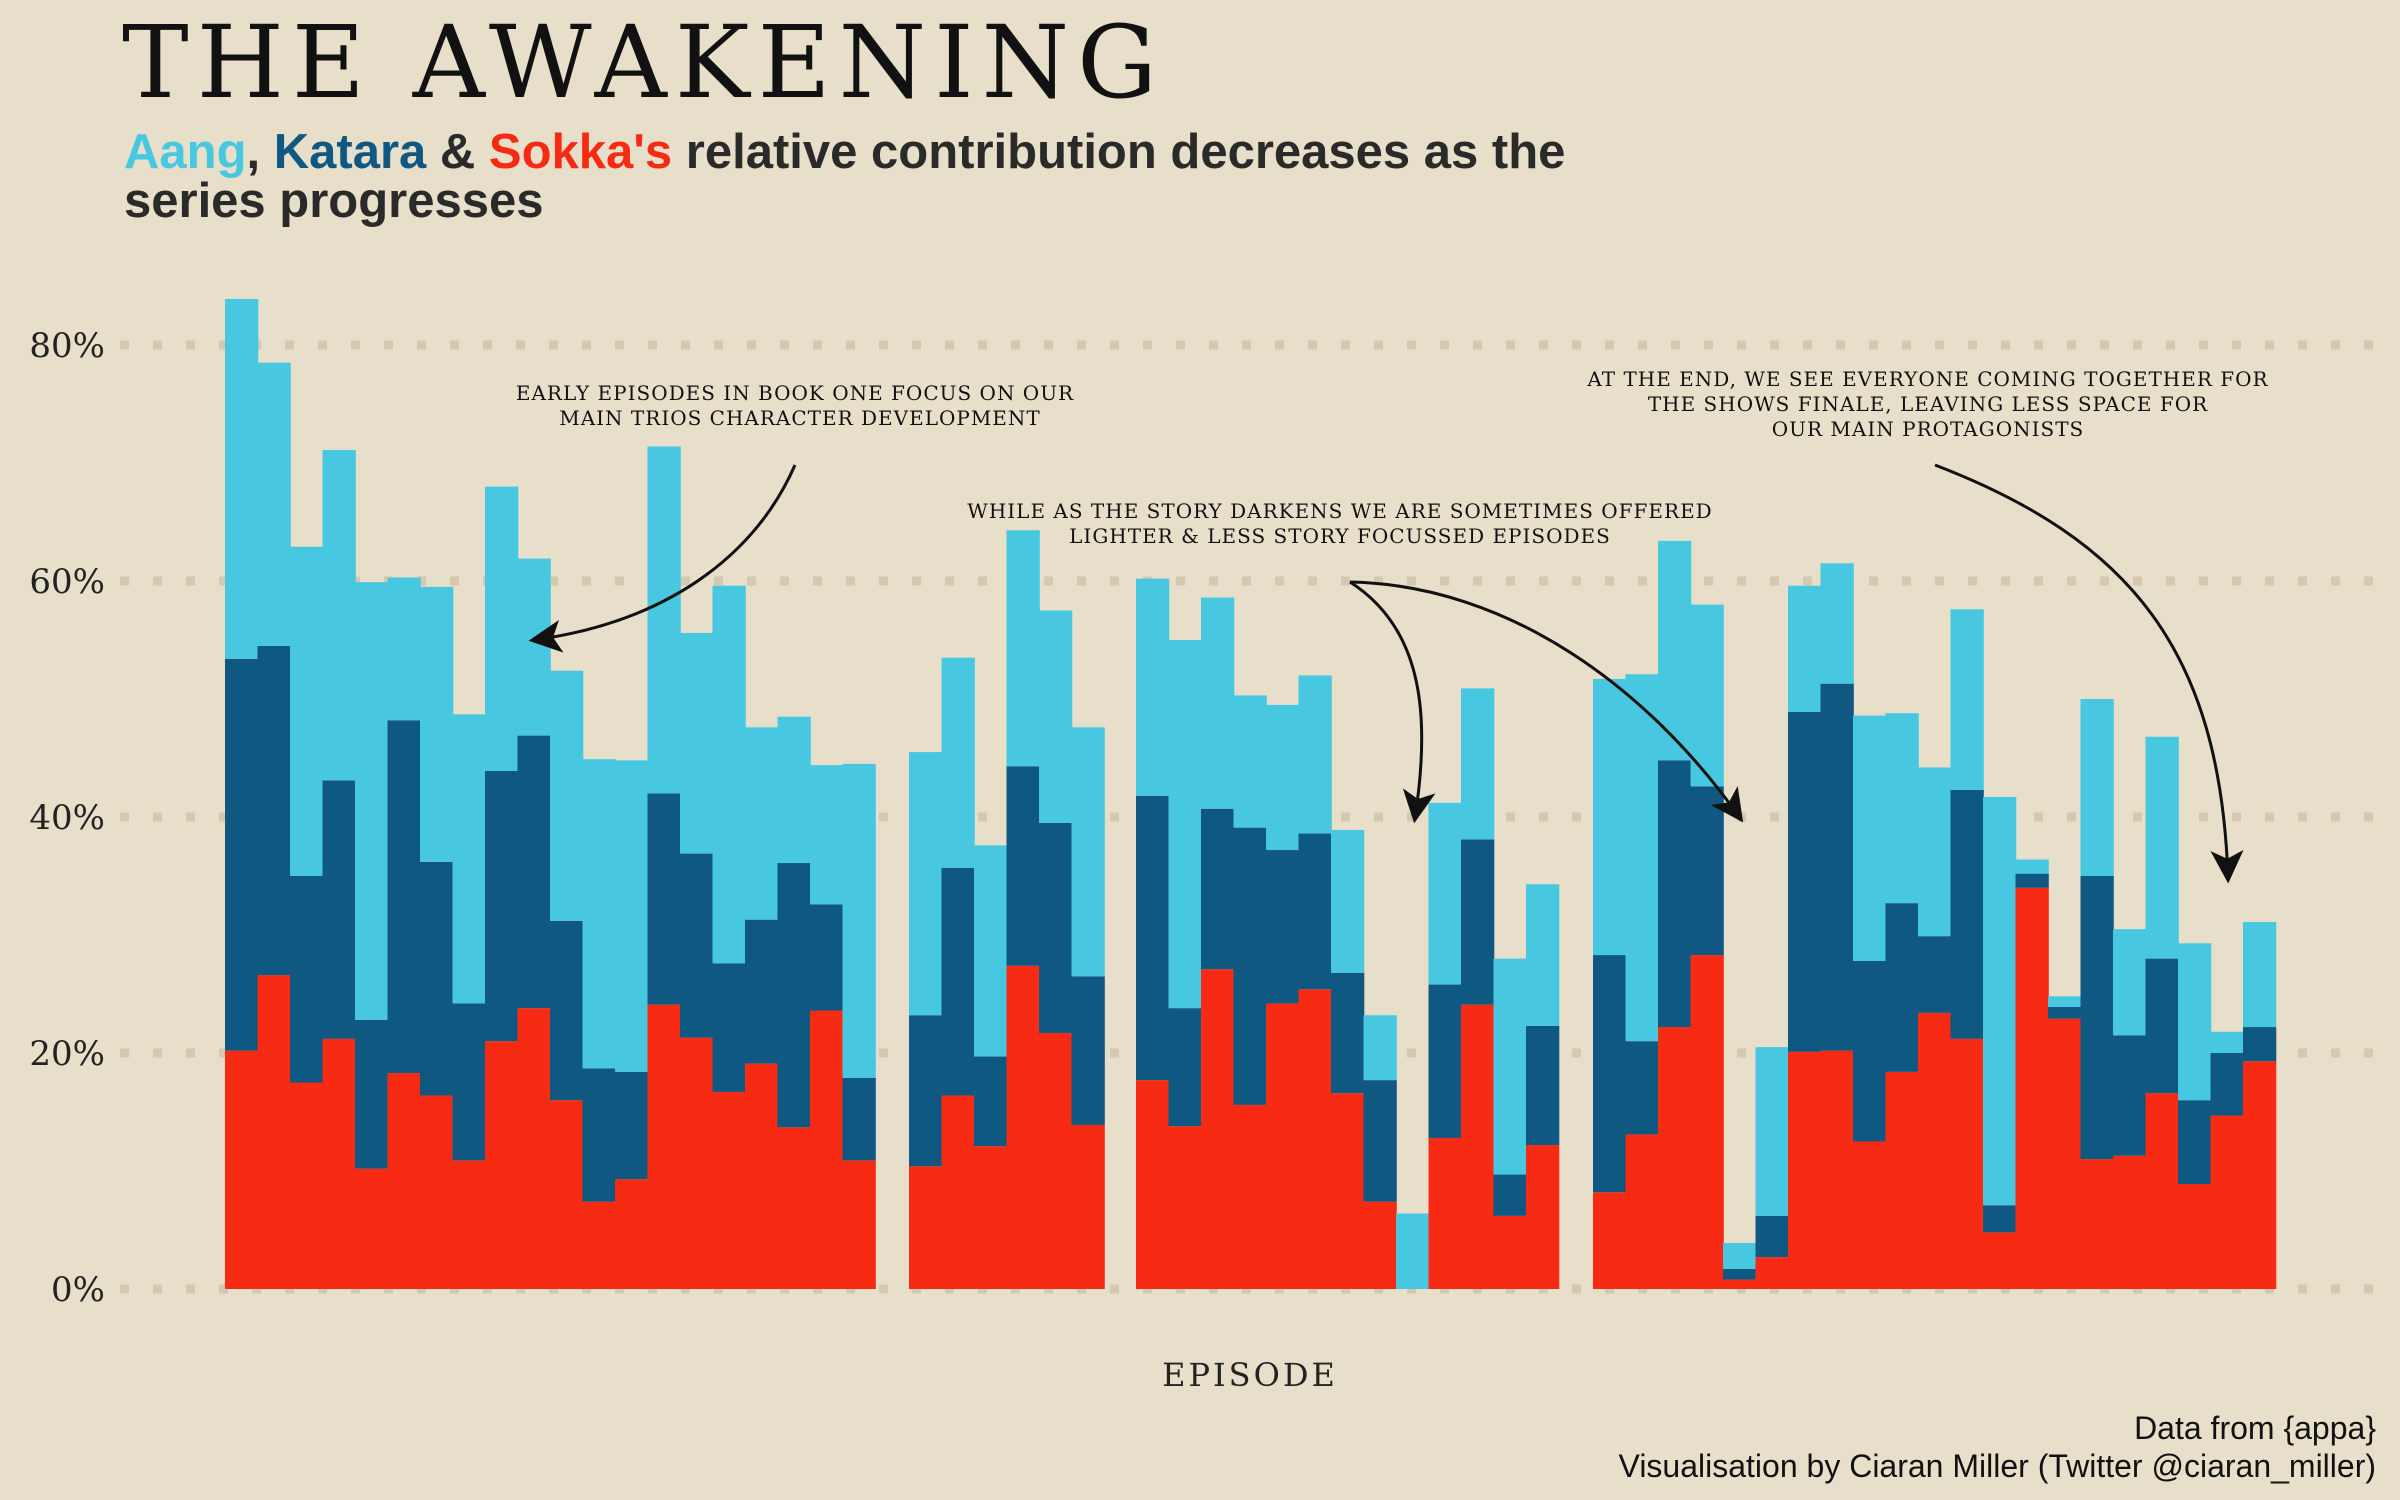 The height and width of the screenshot is (1500, 2400). Describe the element at coordinates (78, 1290) in the screenshot. I see `y-tick-label: 0%` at that location.